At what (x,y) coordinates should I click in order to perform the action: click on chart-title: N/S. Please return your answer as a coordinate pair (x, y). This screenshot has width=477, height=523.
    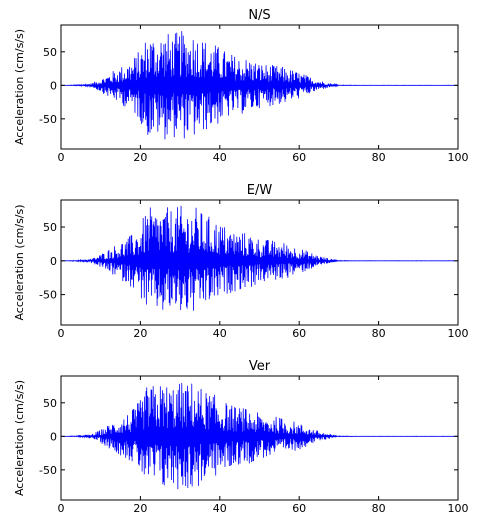
    Looking at the image, I should click on (259, 15).